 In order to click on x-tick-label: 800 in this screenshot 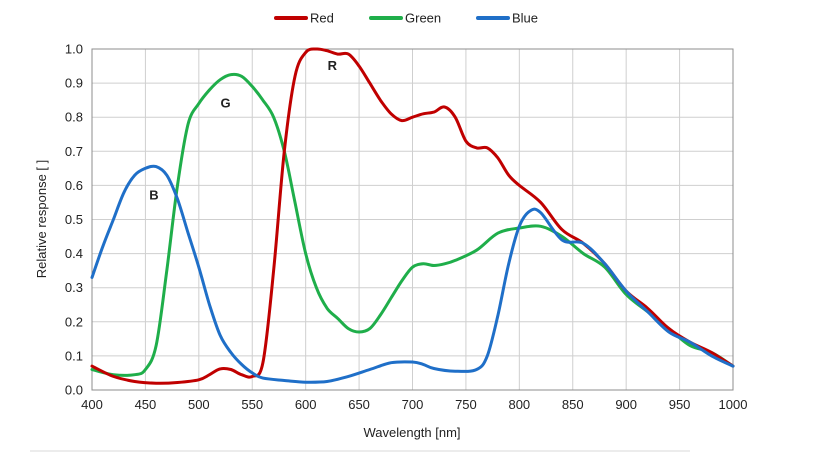, I will do `click(519, 404)`.